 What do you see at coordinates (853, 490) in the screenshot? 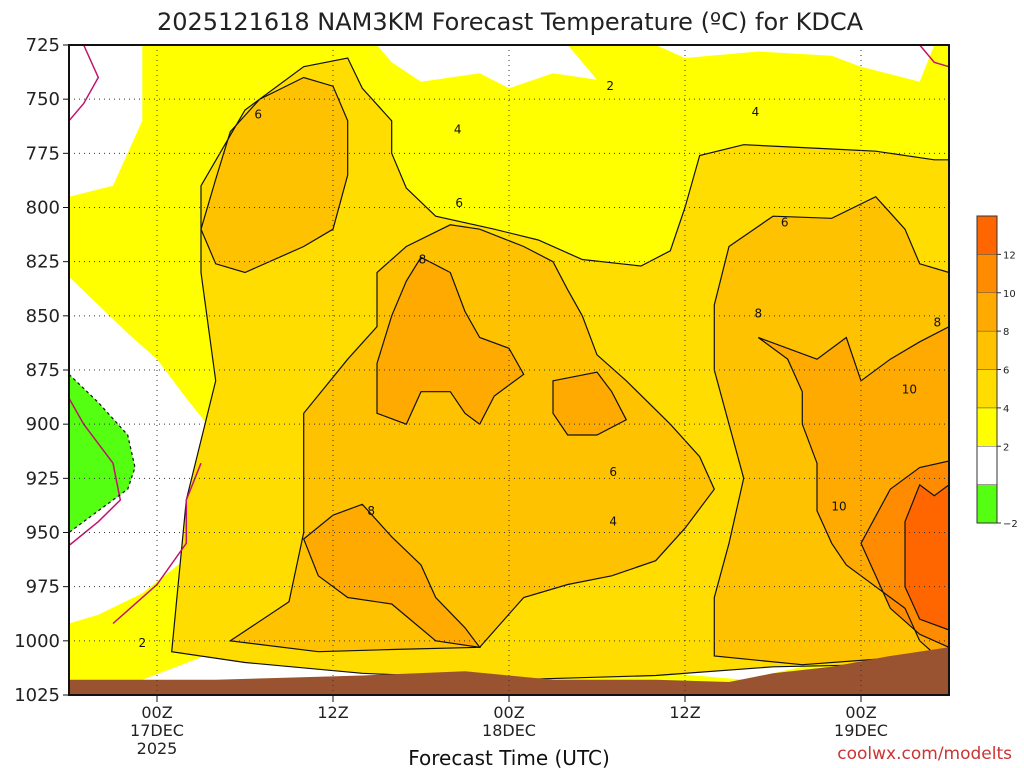
I see `contour-band-8-10-right` at bounding box center [853, 490].